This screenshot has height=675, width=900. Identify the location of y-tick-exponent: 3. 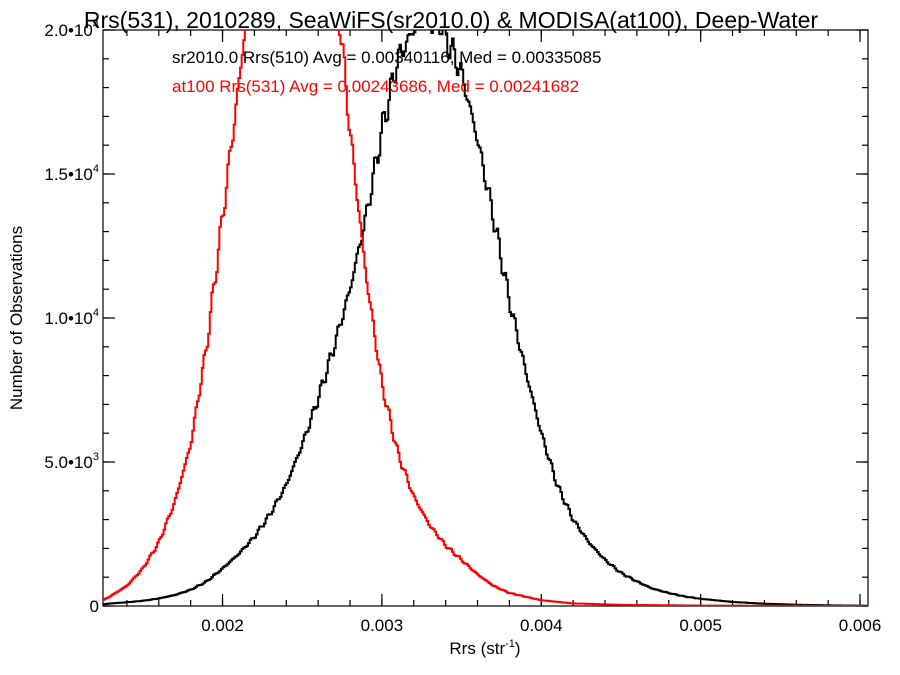
(96, 457).